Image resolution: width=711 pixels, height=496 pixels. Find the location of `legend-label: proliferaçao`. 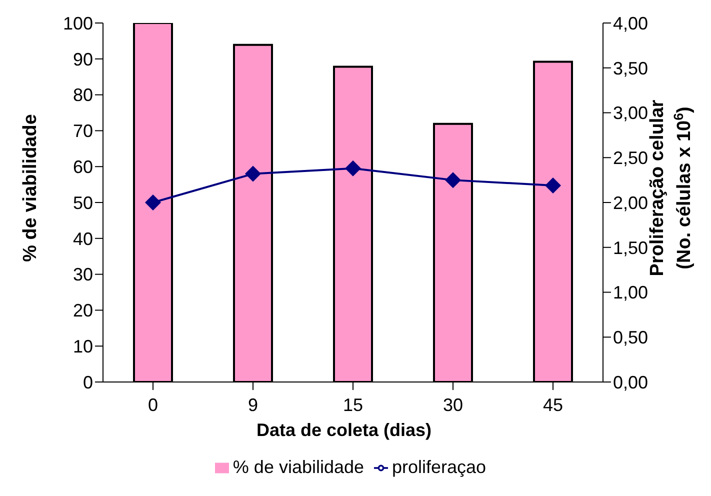

legend-label: proliferaçao is located at coordinates (439, 467).